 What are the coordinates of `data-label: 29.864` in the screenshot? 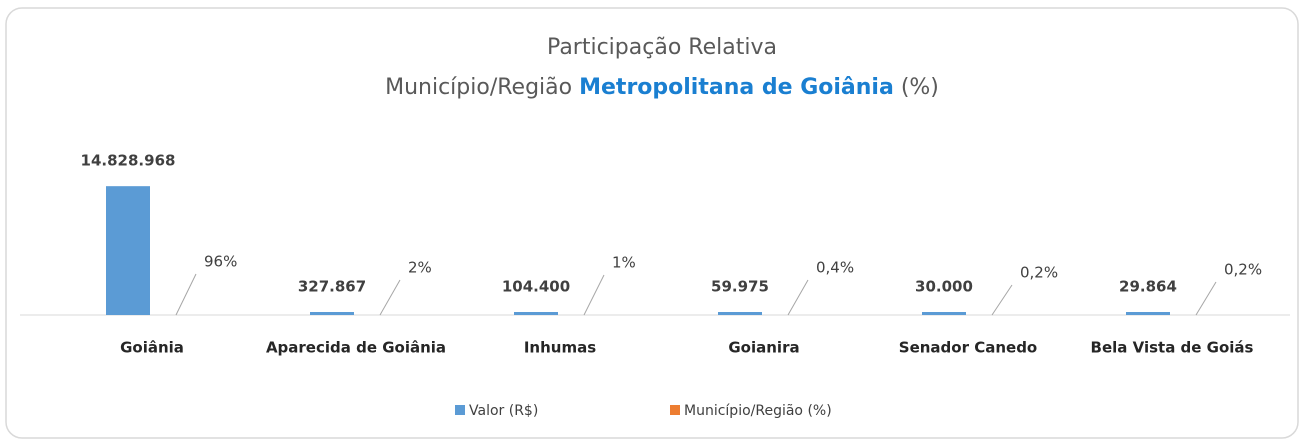 It's located at (1148, 287).